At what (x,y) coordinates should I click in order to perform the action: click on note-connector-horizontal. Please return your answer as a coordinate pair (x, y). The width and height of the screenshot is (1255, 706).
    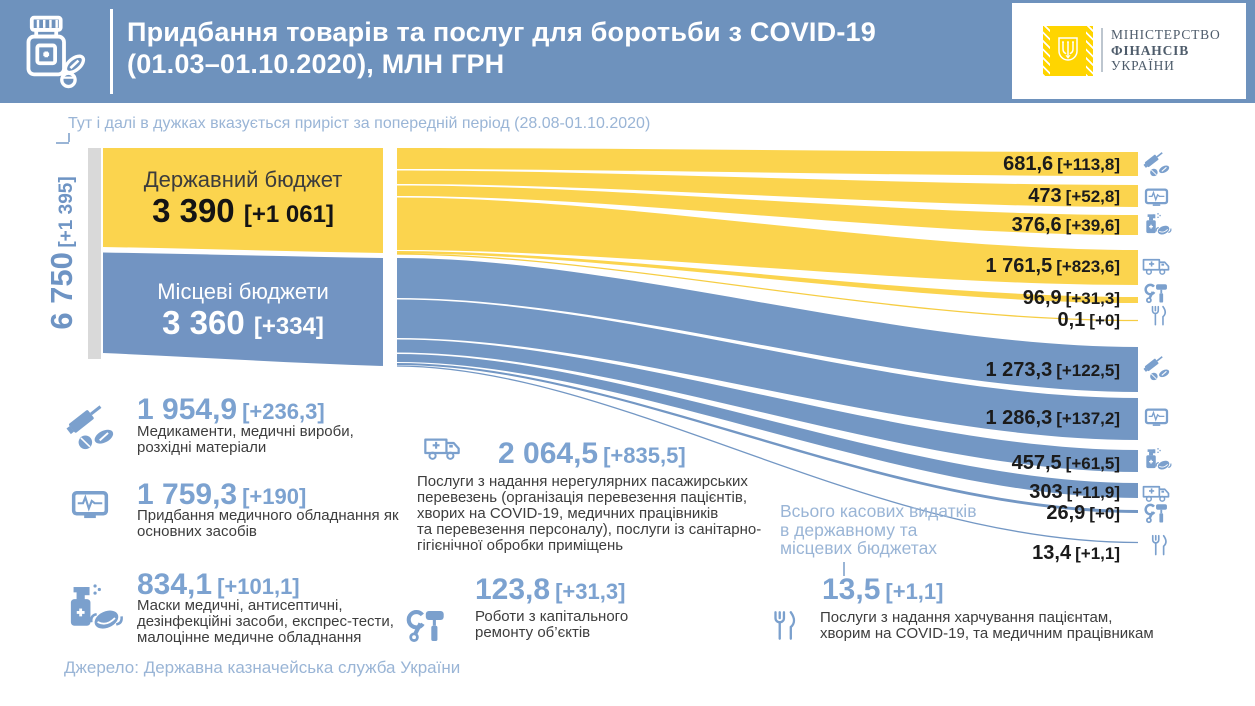
    Looking at the image, I should click on (62, 143).